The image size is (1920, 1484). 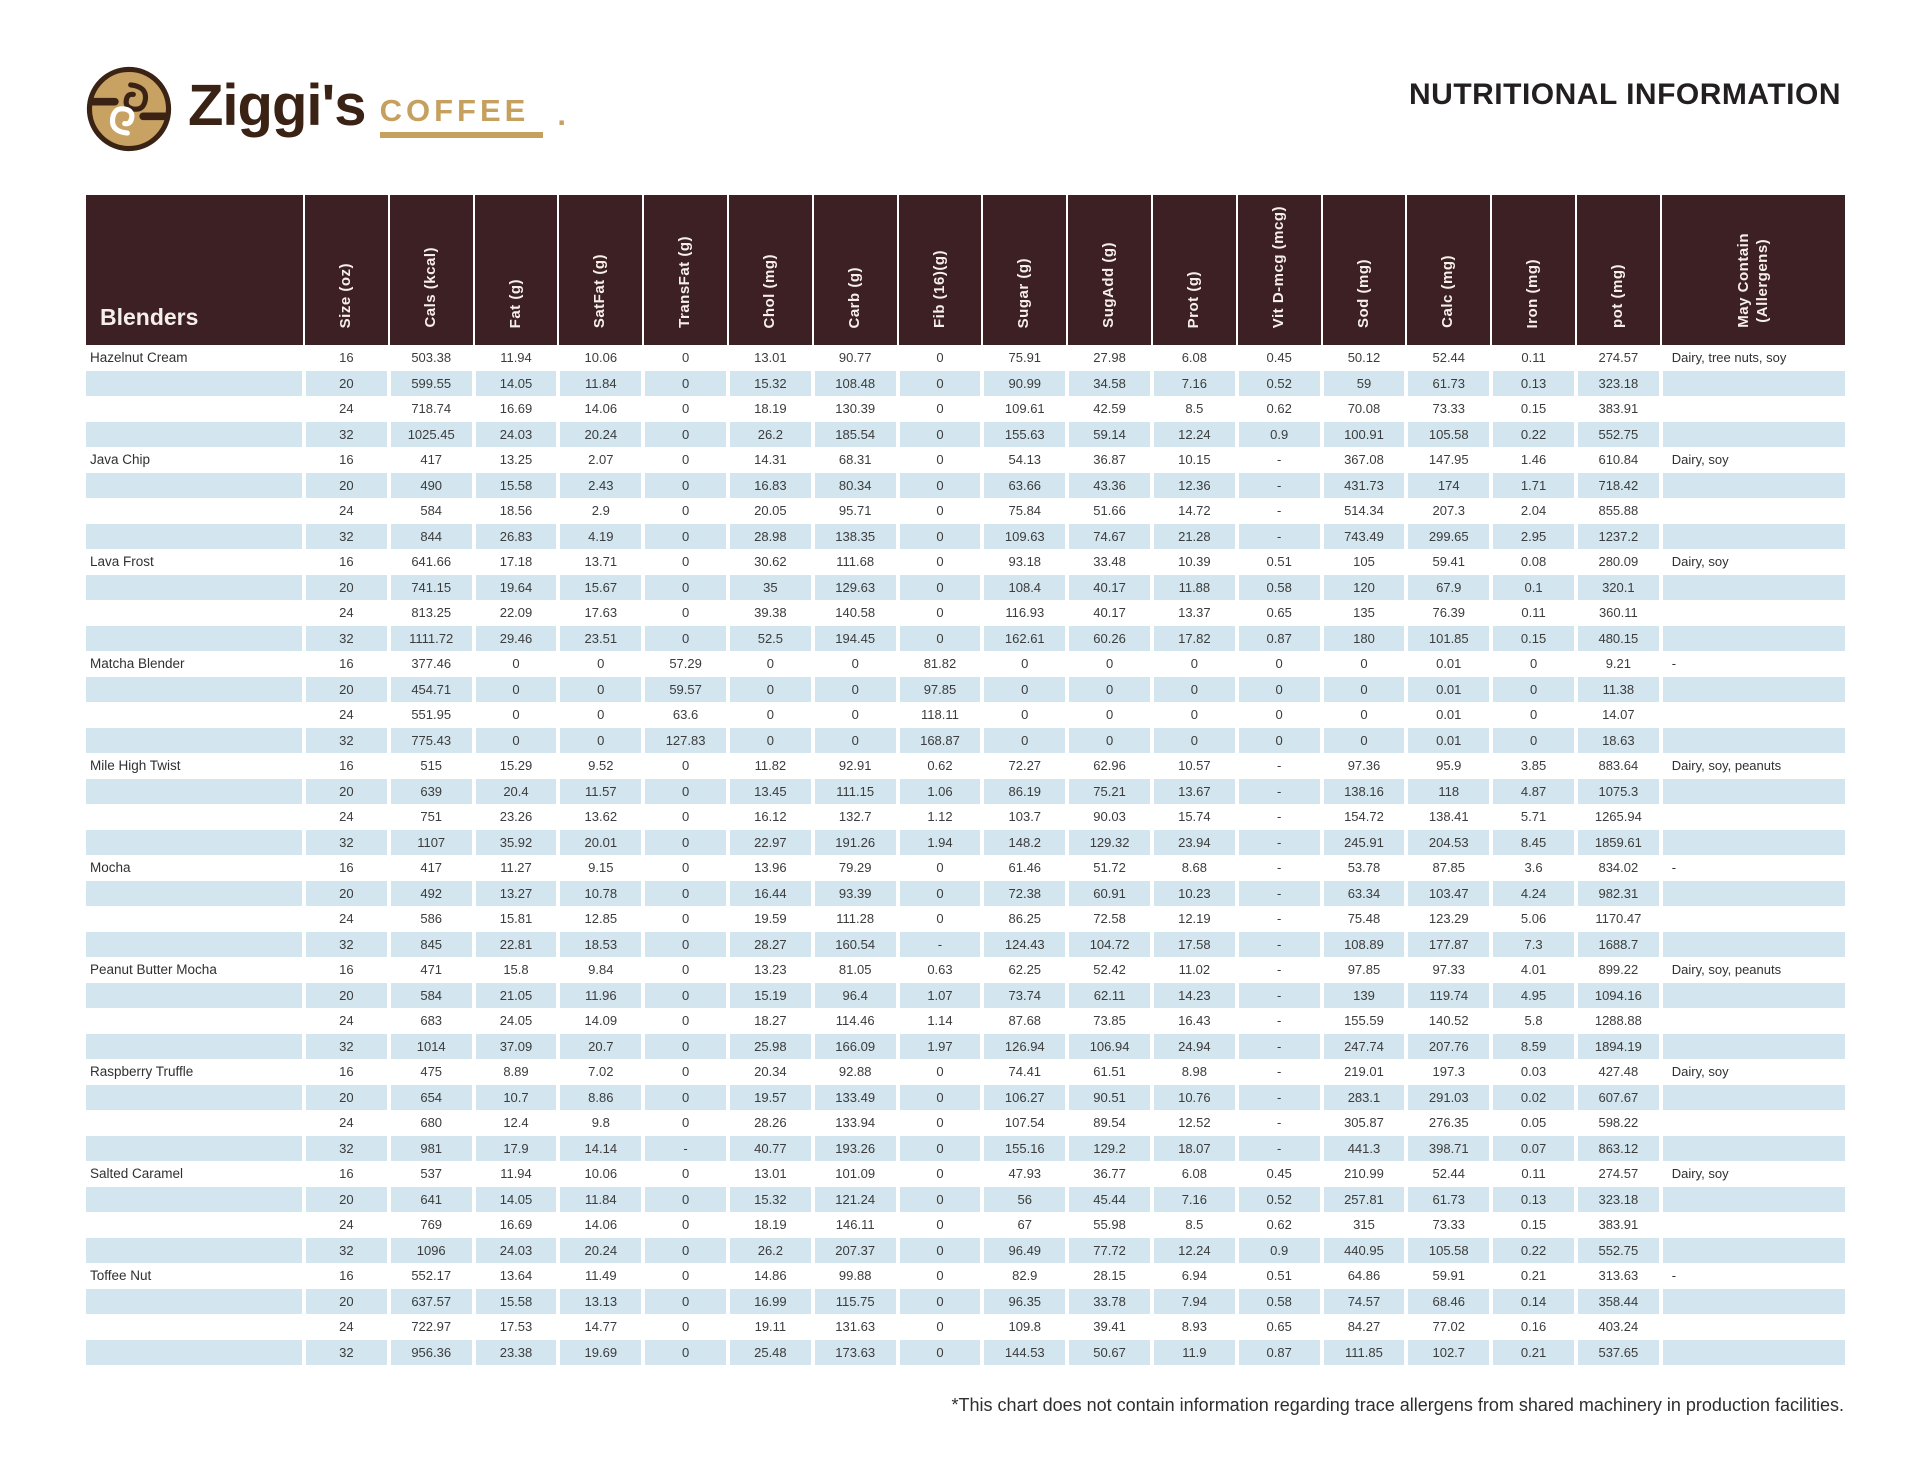 What do you see at coordinates (1108, 1352) in the screenshot?
I see `value-cell: 50.67` at bounding box center [1108, 1352].